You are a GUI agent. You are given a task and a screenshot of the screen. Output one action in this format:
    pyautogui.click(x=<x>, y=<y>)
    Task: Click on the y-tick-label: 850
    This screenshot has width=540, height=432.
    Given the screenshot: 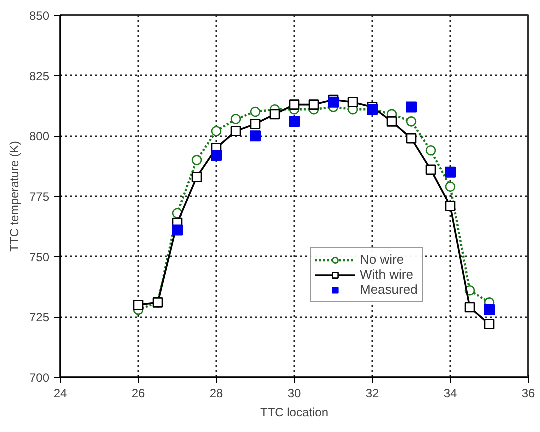 What is the action you would take?
    pyautogui.click(x=39, y=16)
    